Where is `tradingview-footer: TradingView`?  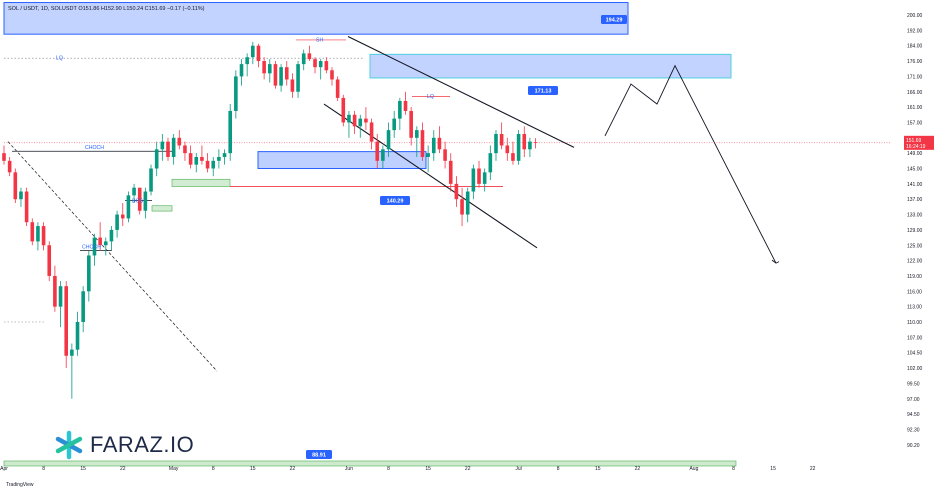
tradingview-footer: TradingView is located at coordinates (20, 485).